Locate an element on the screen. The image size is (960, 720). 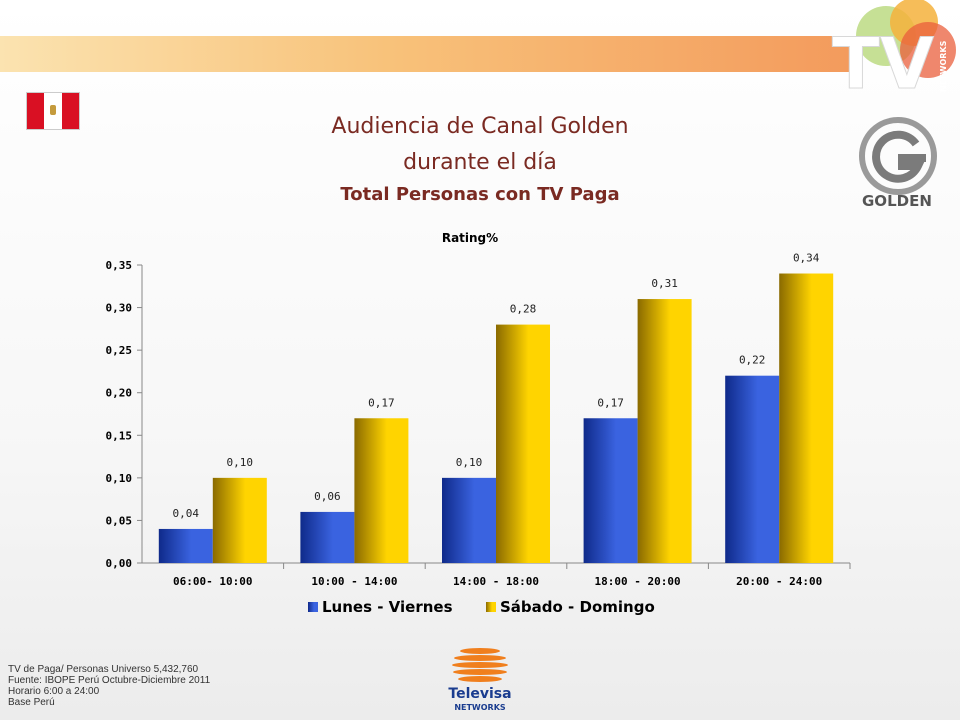
header-band is located at coordinates (430, 54).